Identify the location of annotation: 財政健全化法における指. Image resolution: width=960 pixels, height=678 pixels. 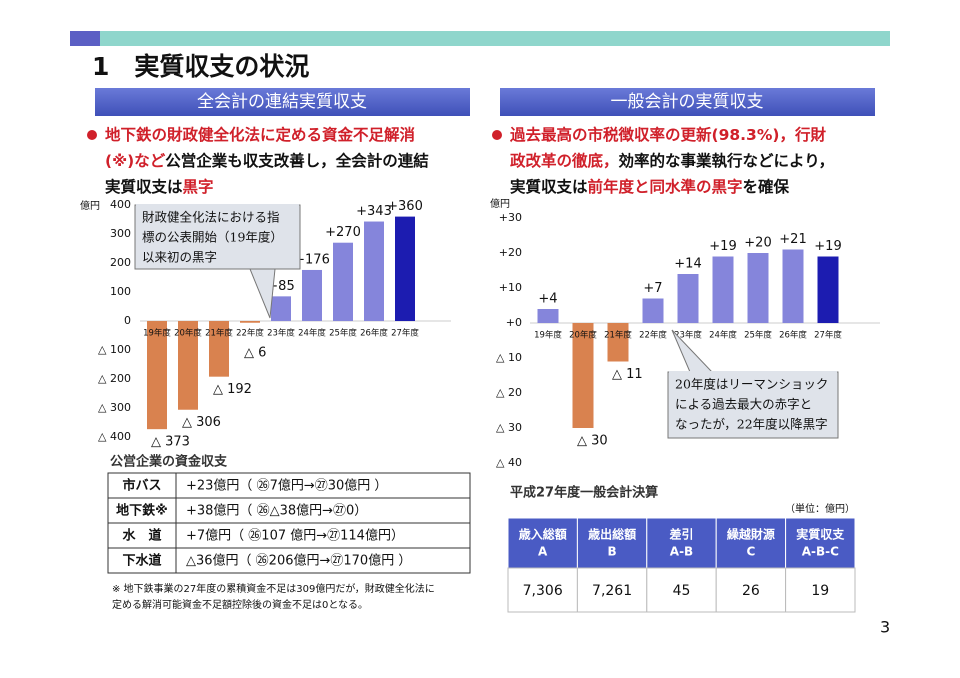
(211, 217).